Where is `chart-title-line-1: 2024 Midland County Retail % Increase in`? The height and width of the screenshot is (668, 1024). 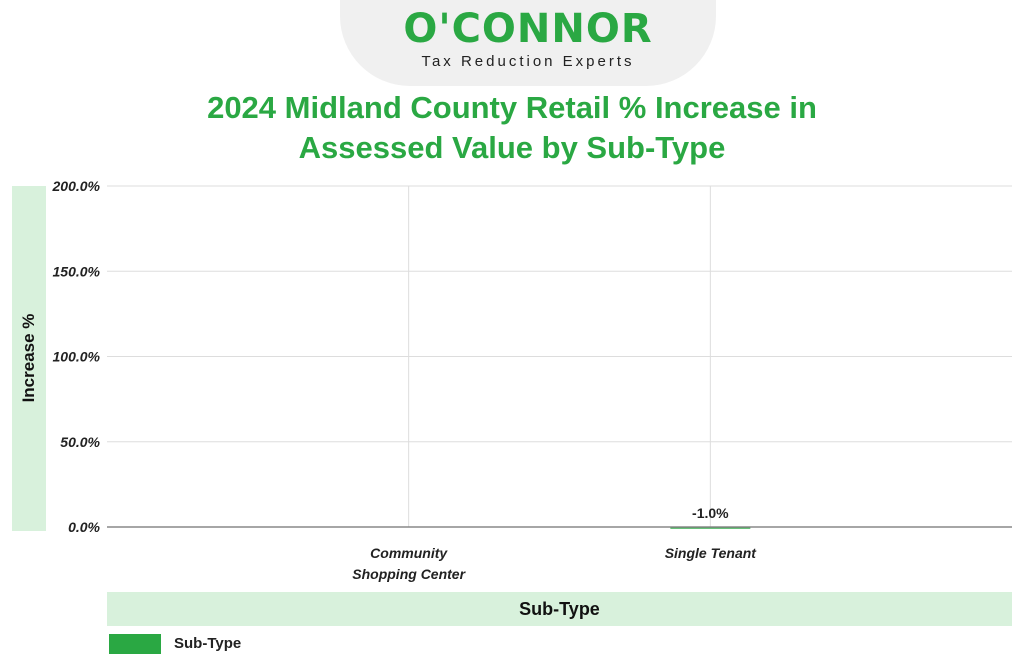 chart-title-line-1: 2024 Midland County Retail % Increase in is located at coordinates (512, 107).